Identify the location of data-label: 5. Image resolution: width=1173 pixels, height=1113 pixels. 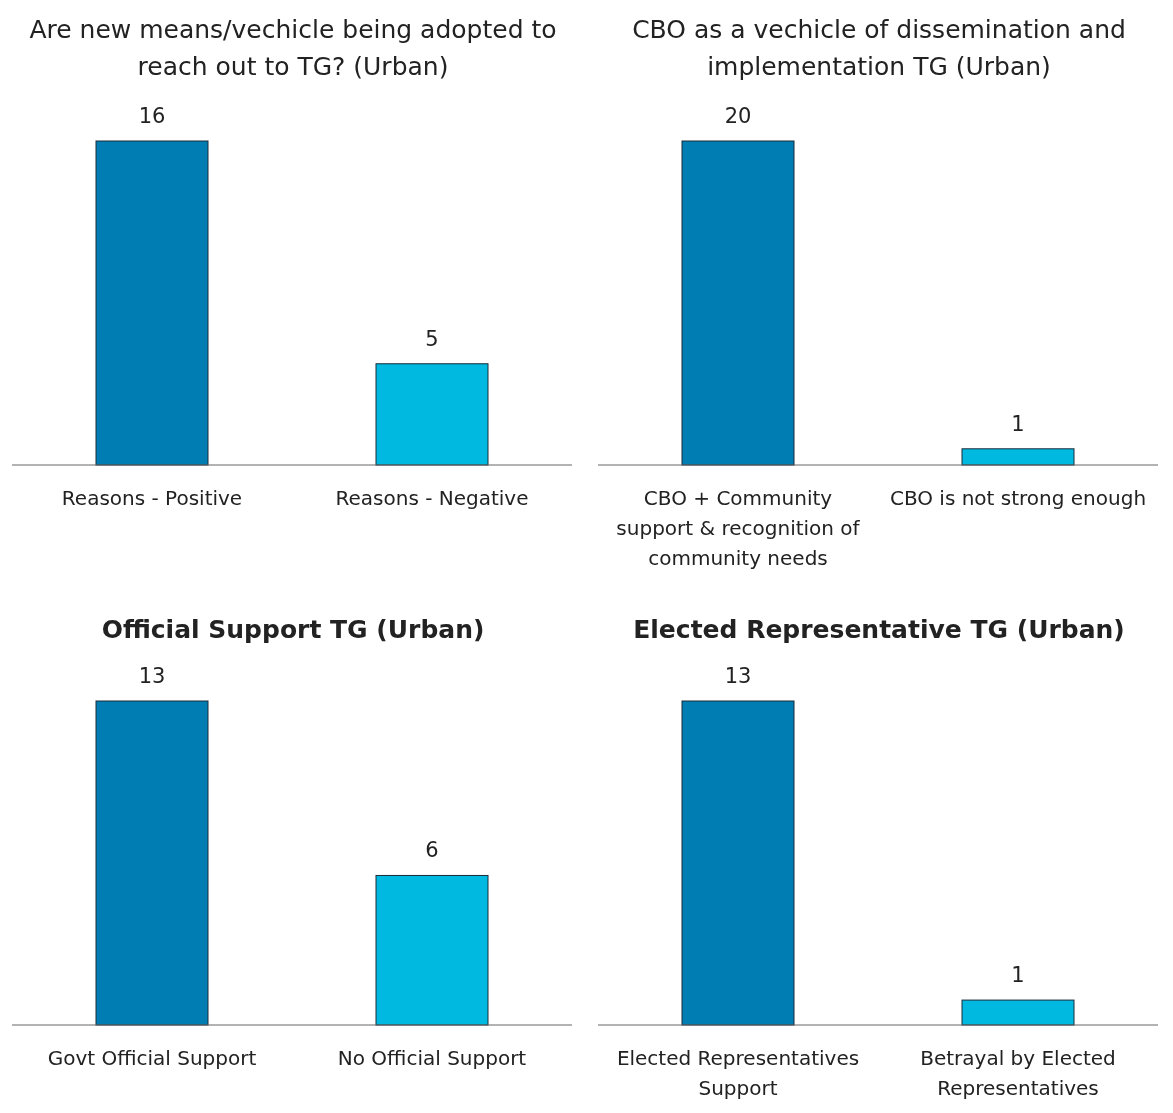
(432, 338).